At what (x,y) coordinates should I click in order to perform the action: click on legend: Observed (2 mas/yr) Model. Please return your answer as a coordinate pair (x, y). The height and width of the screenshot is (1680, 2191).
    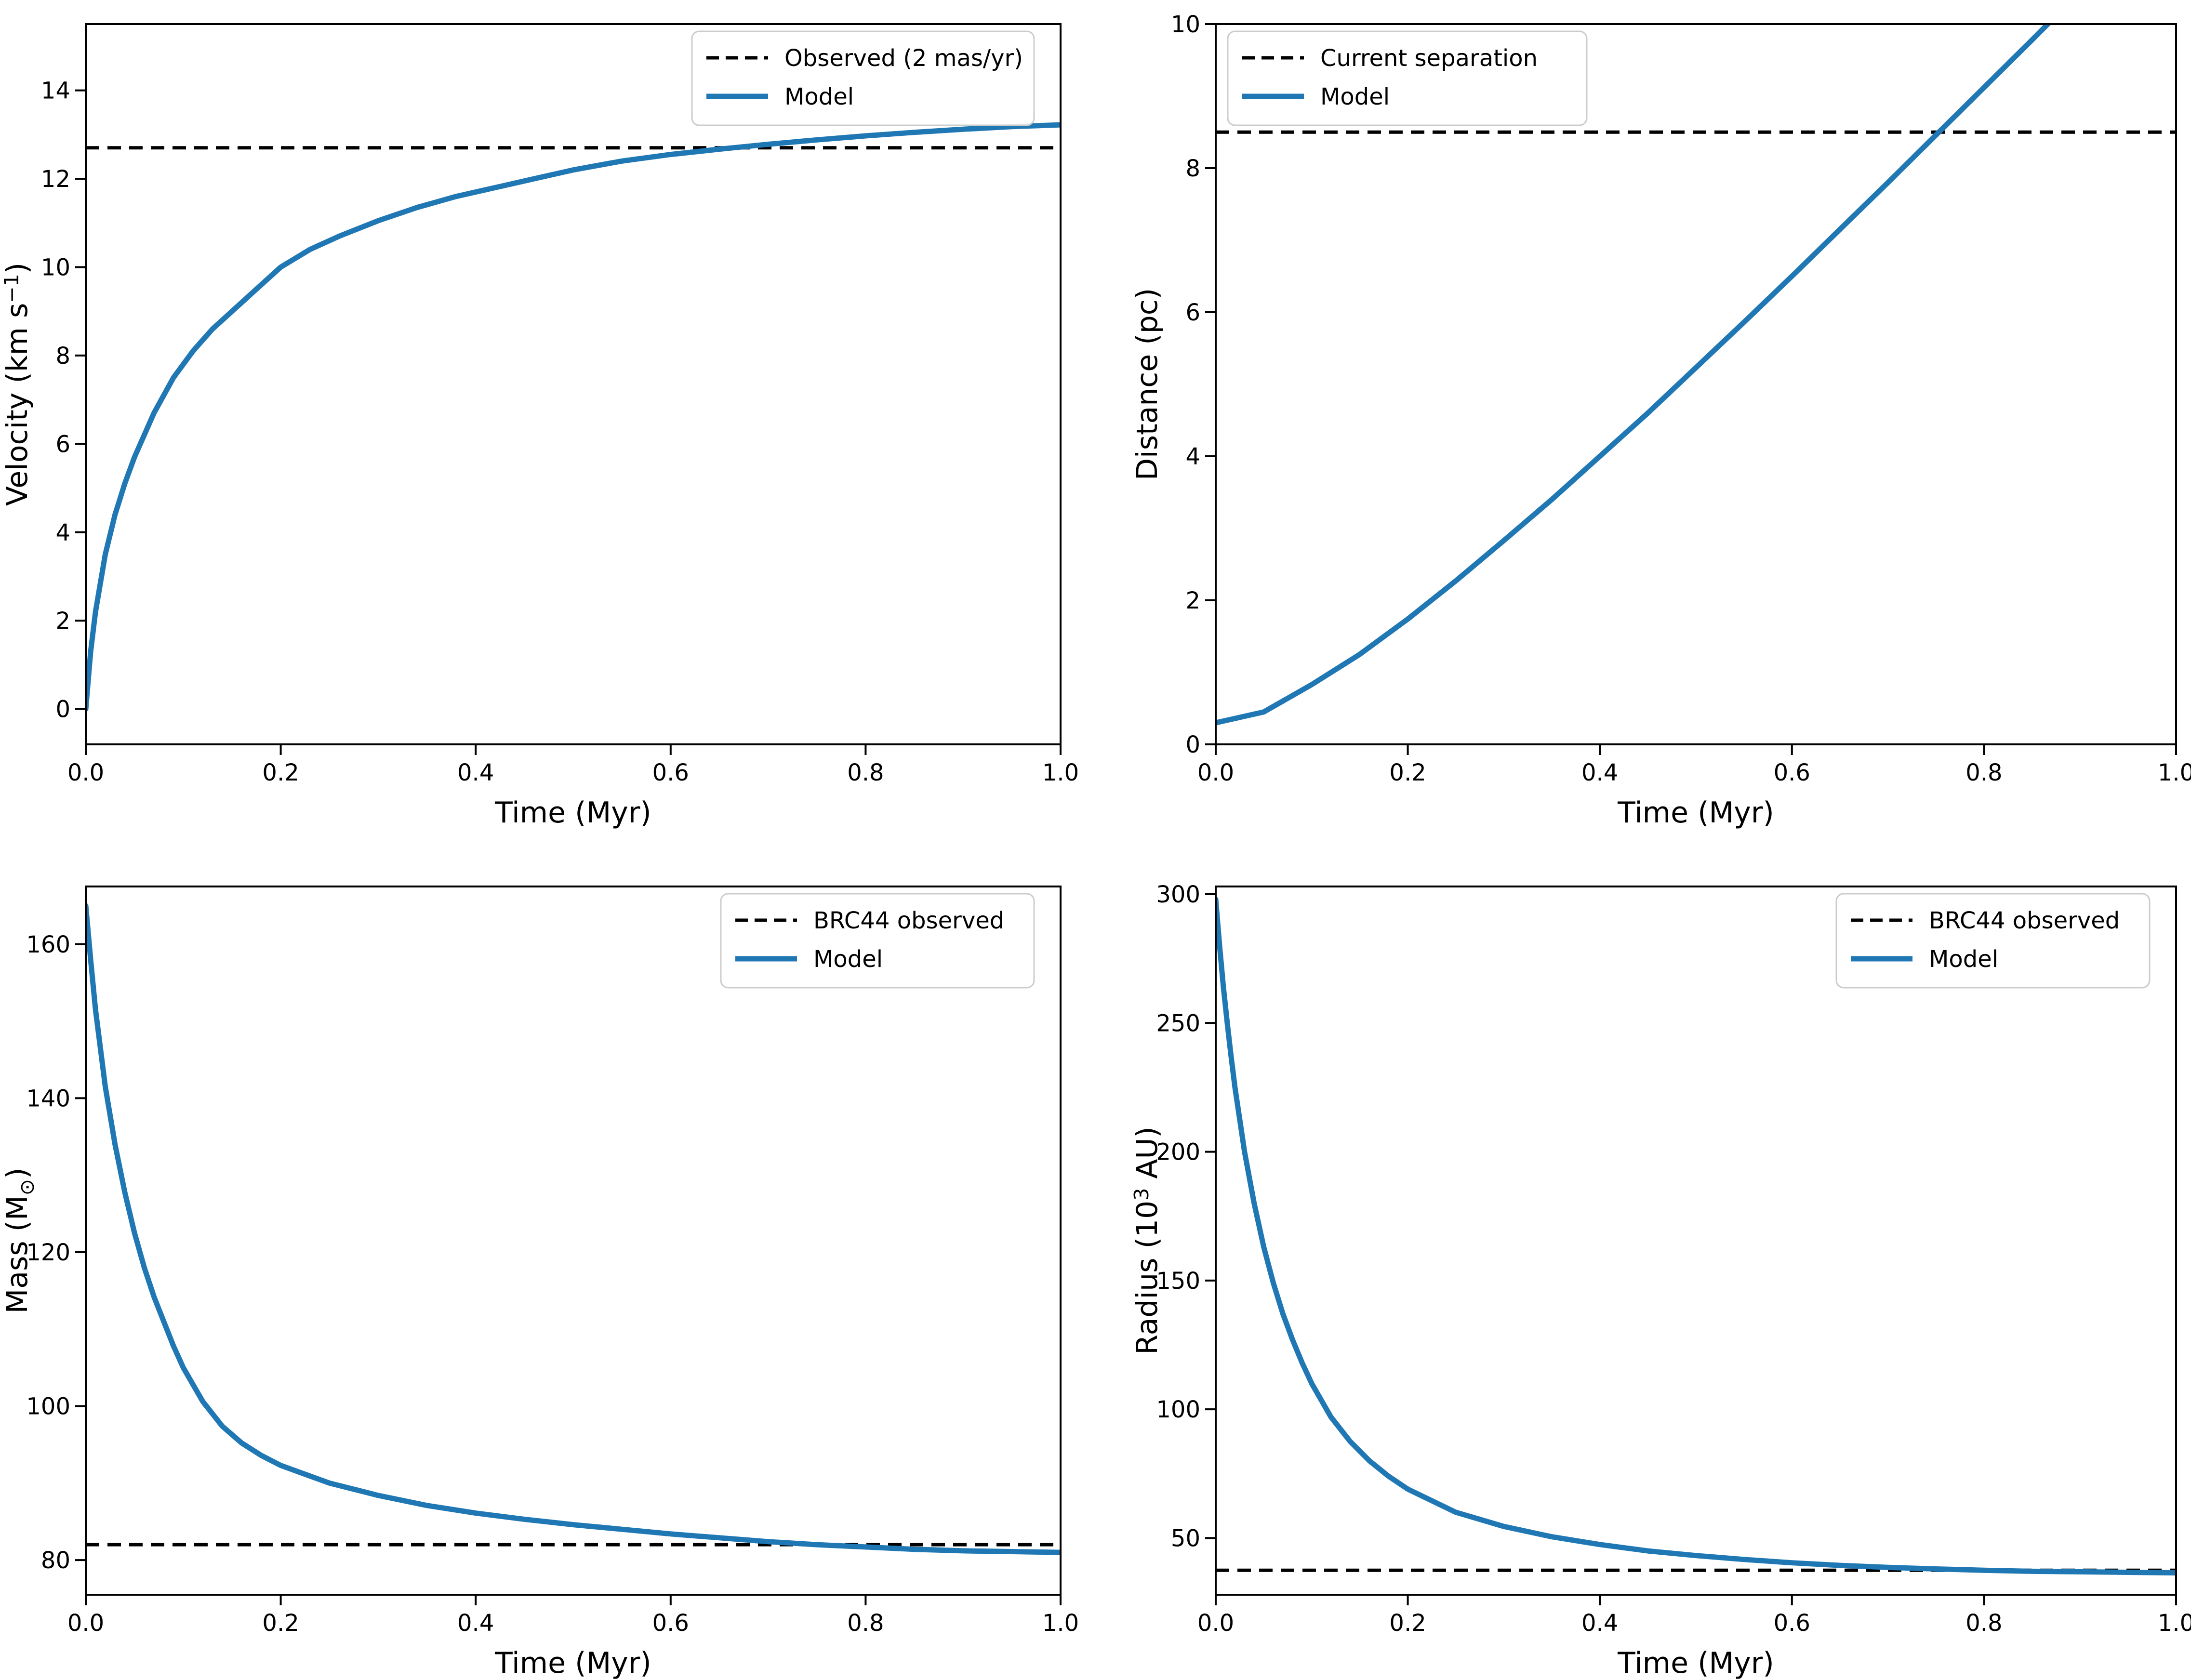
    Looking at the image, I should click on (863, 78).